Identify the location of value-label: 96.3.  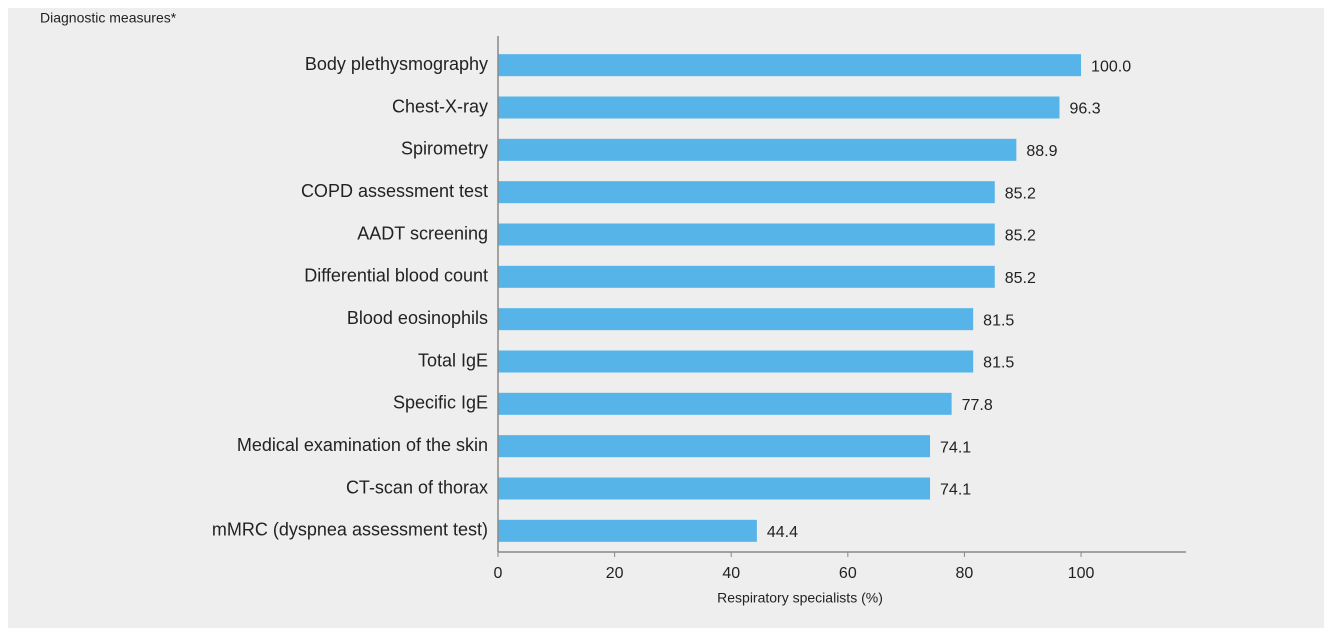
(1084, 109).